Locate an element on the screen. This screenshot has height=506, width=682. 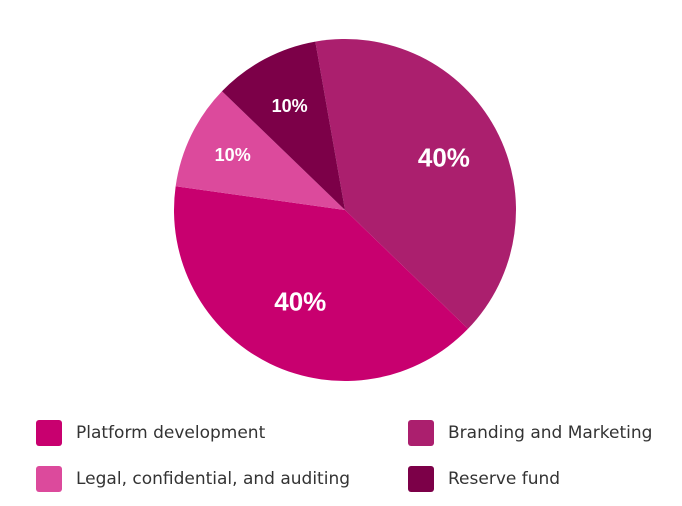
legend-item-legal-confidential-auditing: Legal, confidential, and auditing is located at coordinates (193, 479).